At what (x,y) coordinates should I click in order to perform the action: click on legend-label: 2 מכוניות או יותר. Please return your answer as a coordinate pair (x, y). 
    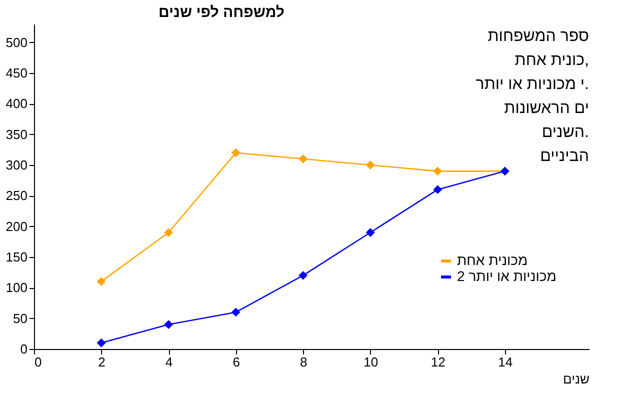
    Looking at the image, I should click on (506, 276).